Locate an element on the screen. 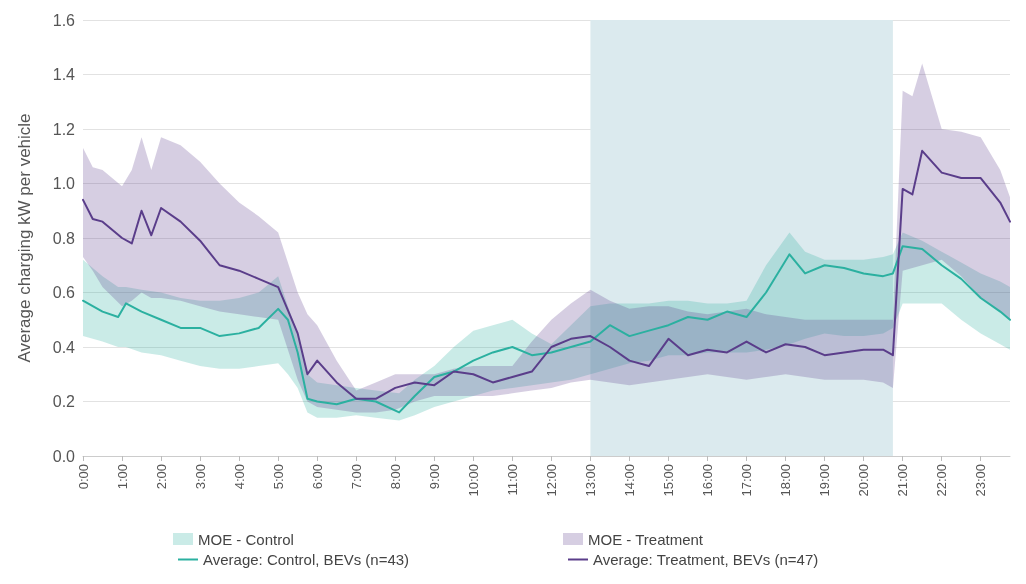 This screenshot has height=584, width=1026. x-tick-label: 21:00 is located at coordinates (903, 480).